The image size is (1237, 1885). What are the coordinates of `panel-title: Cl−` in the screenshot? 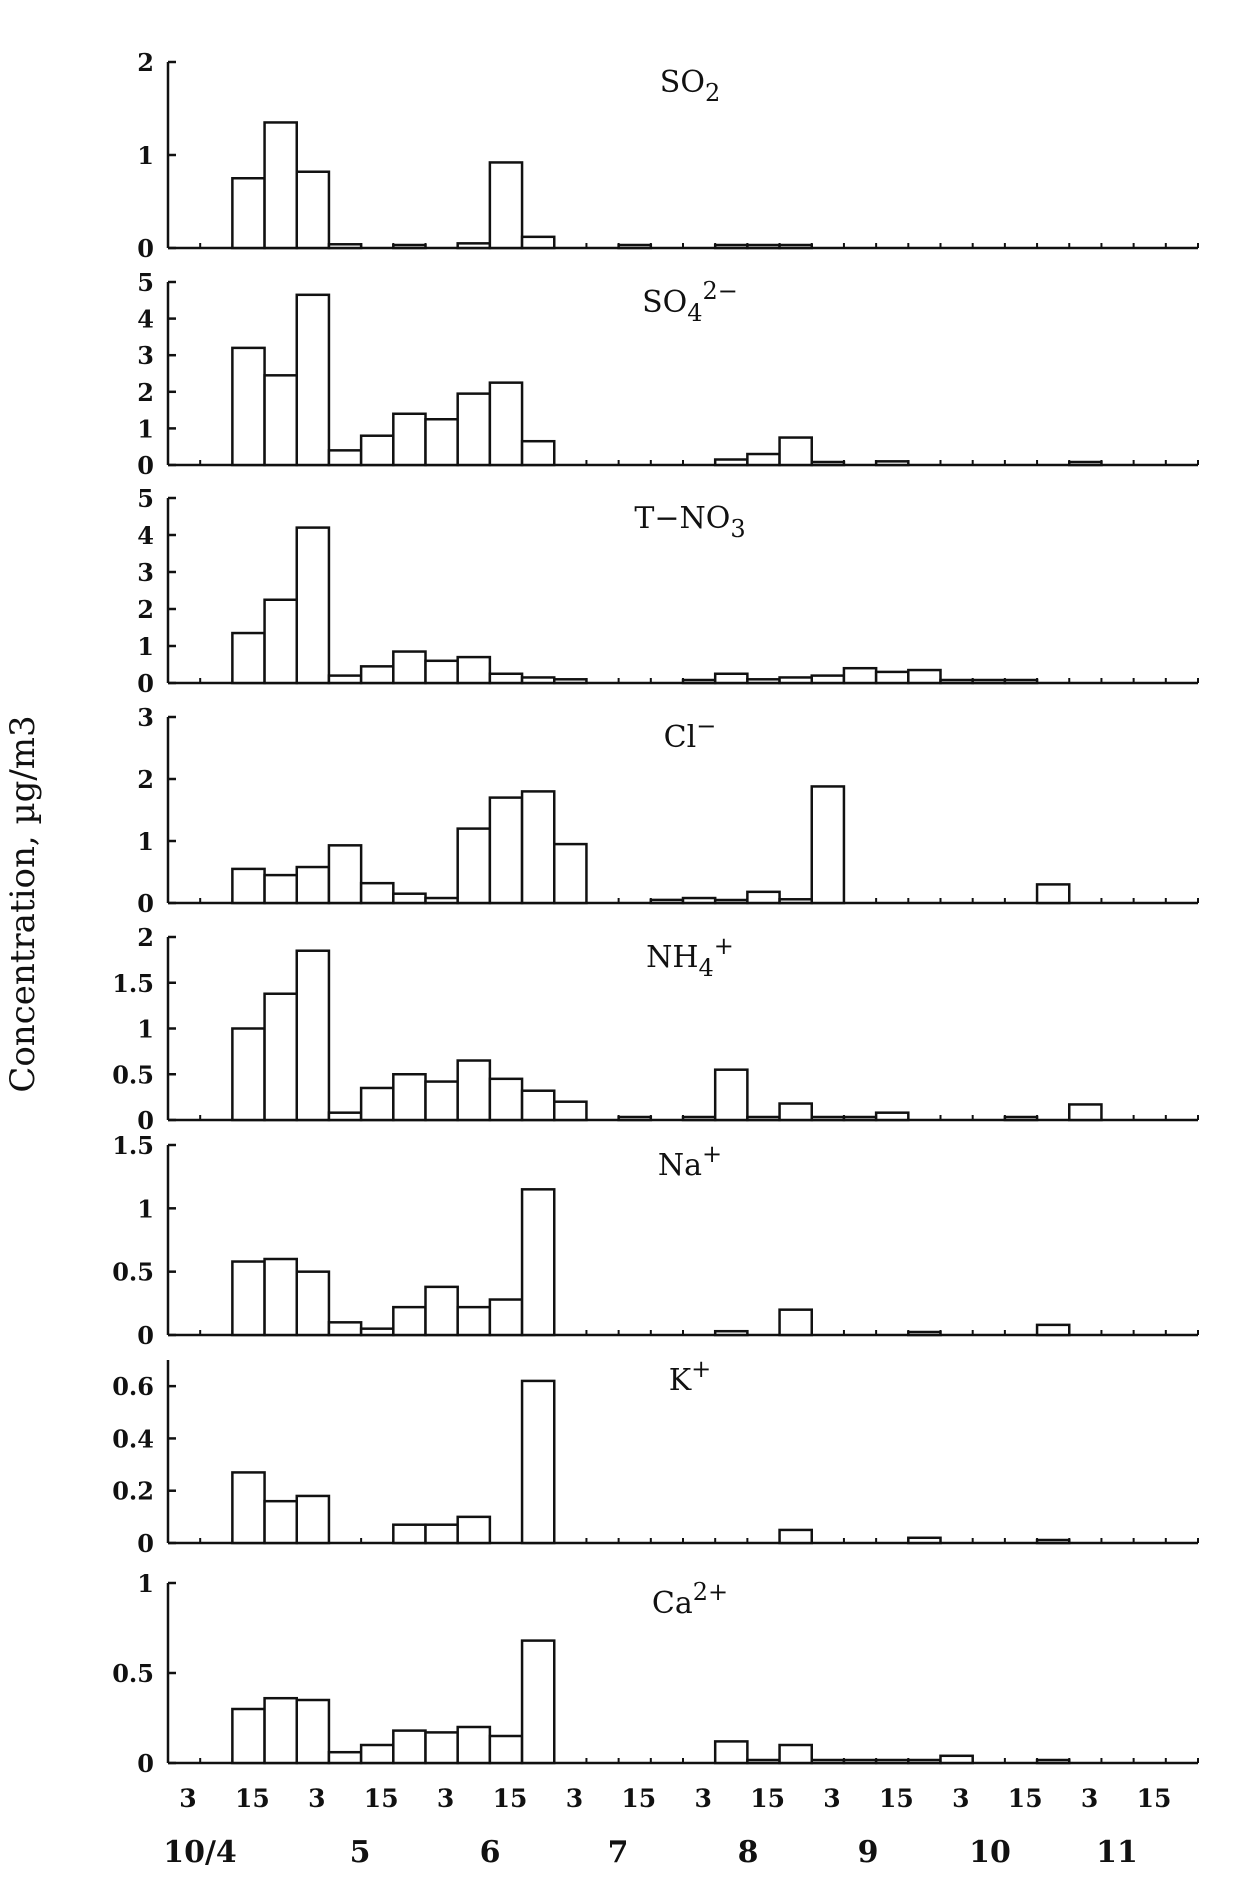 It's located at (690, 733).